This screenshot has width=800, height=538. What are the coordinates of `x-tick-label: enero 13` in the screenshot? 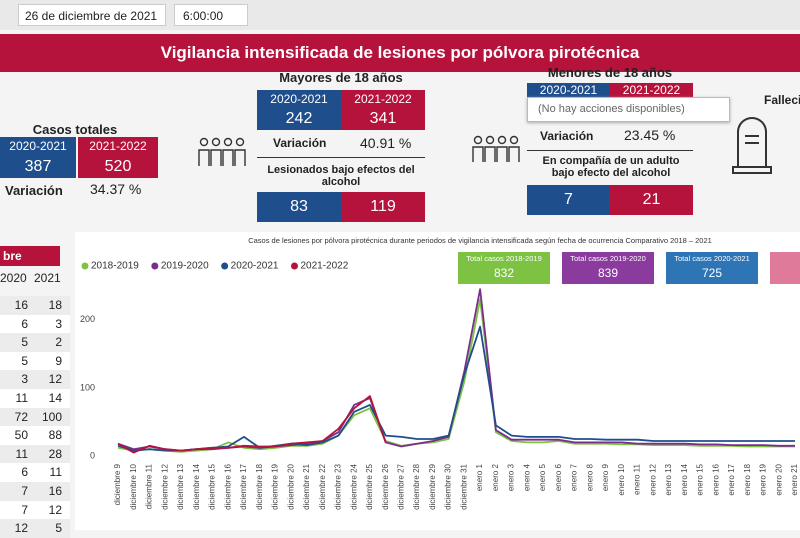 It's located at (668, 479).